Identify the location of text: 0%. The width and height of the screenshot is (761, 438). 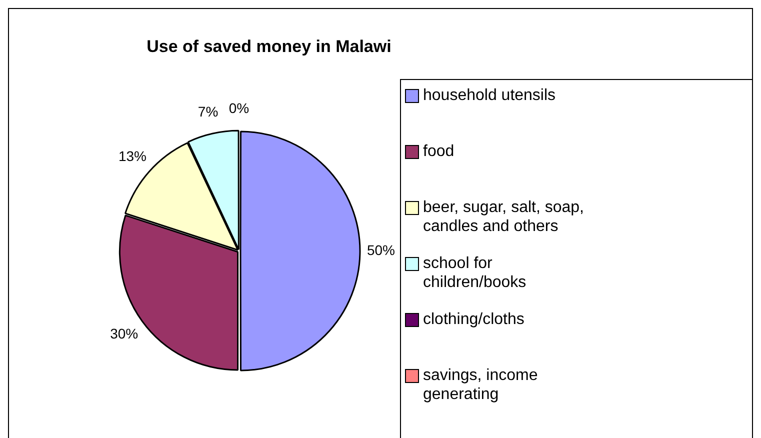
(239, 108).